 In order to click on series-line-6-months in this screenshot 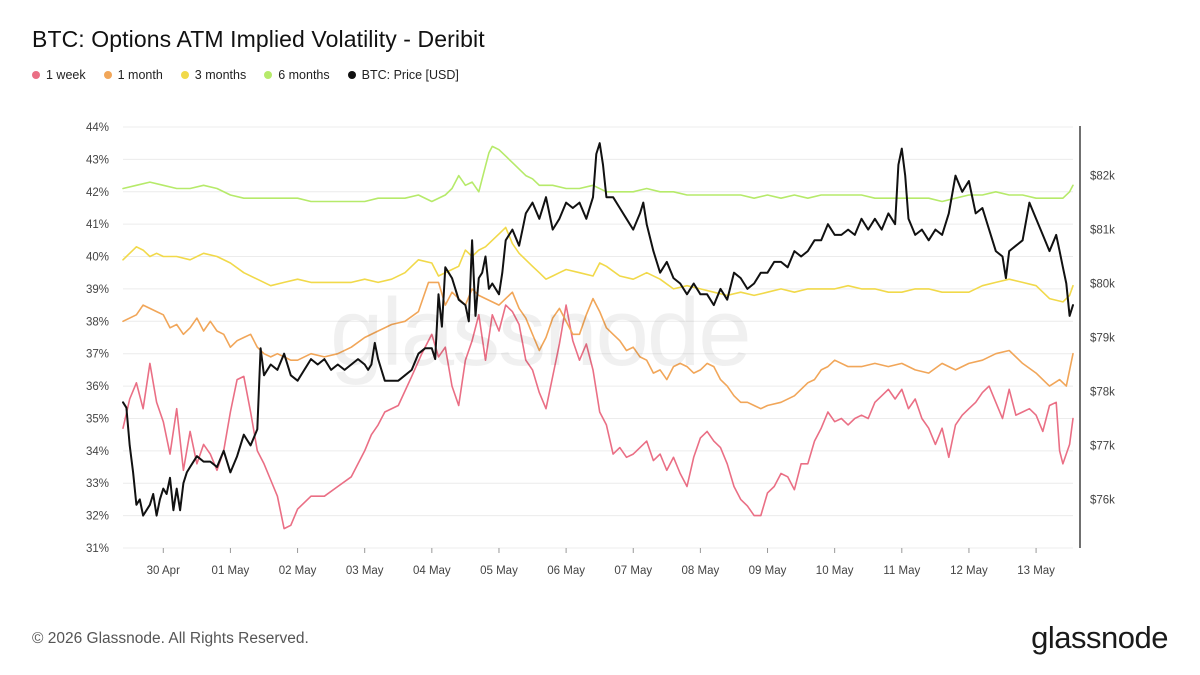, I will do `click(598, 174)`.